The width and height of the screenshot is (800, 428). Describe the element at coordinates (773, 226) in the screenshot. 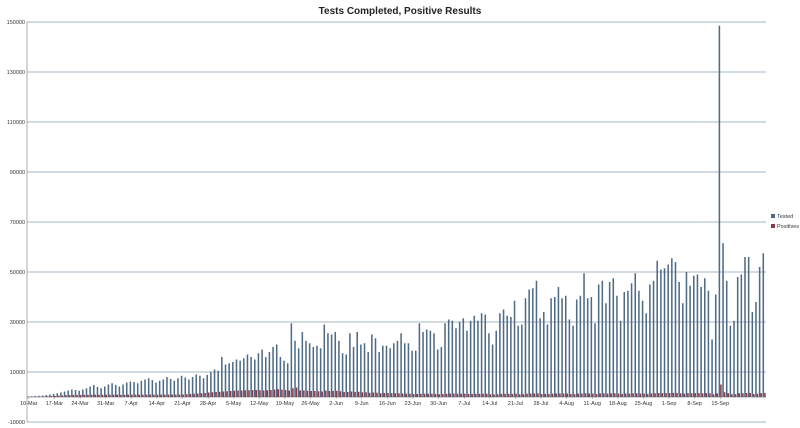

I see `legend-swatch` at that location.